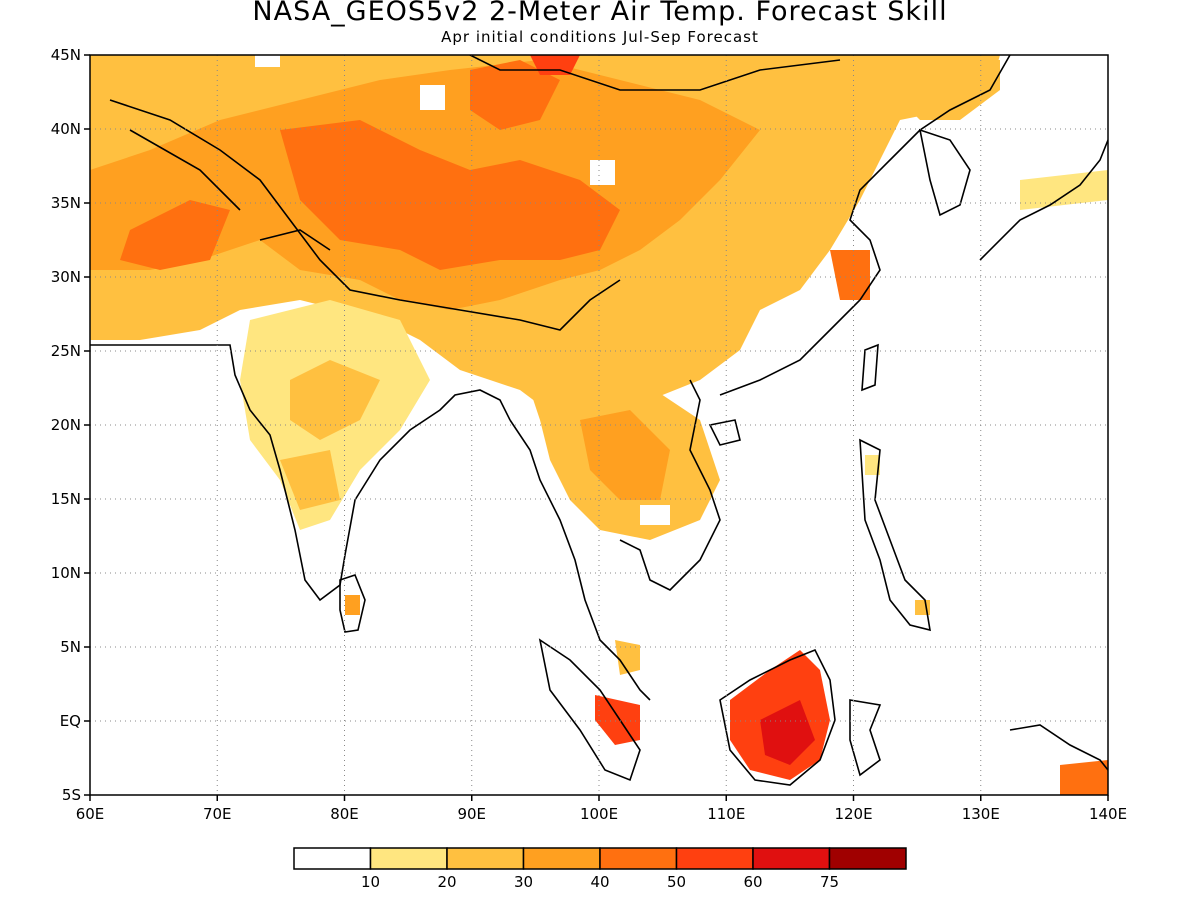 This screenshot has height=900, width=1200. What do you see at coordinates (1058, 747) in the screenshot?
I see `new-guinea` at bounding box center [1058, 747].